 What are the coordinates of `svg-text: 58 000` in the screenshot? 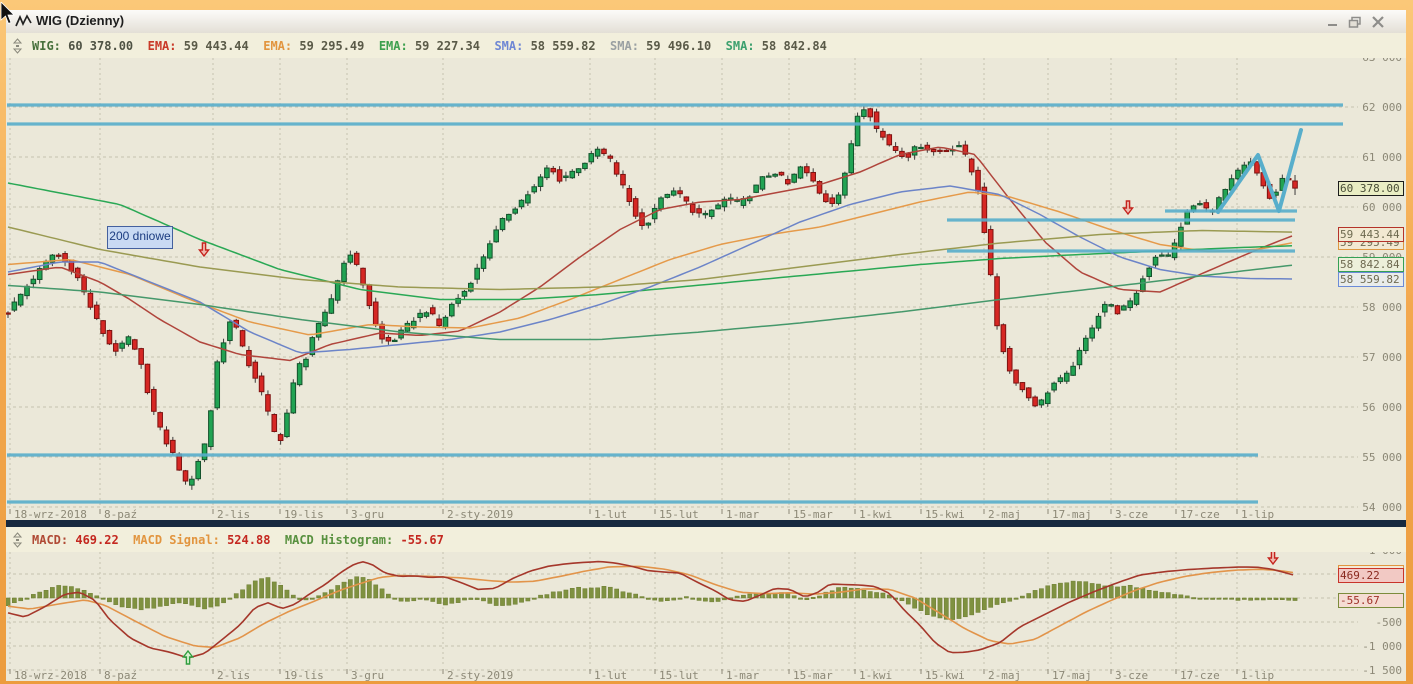 It's located at (1382, 307).